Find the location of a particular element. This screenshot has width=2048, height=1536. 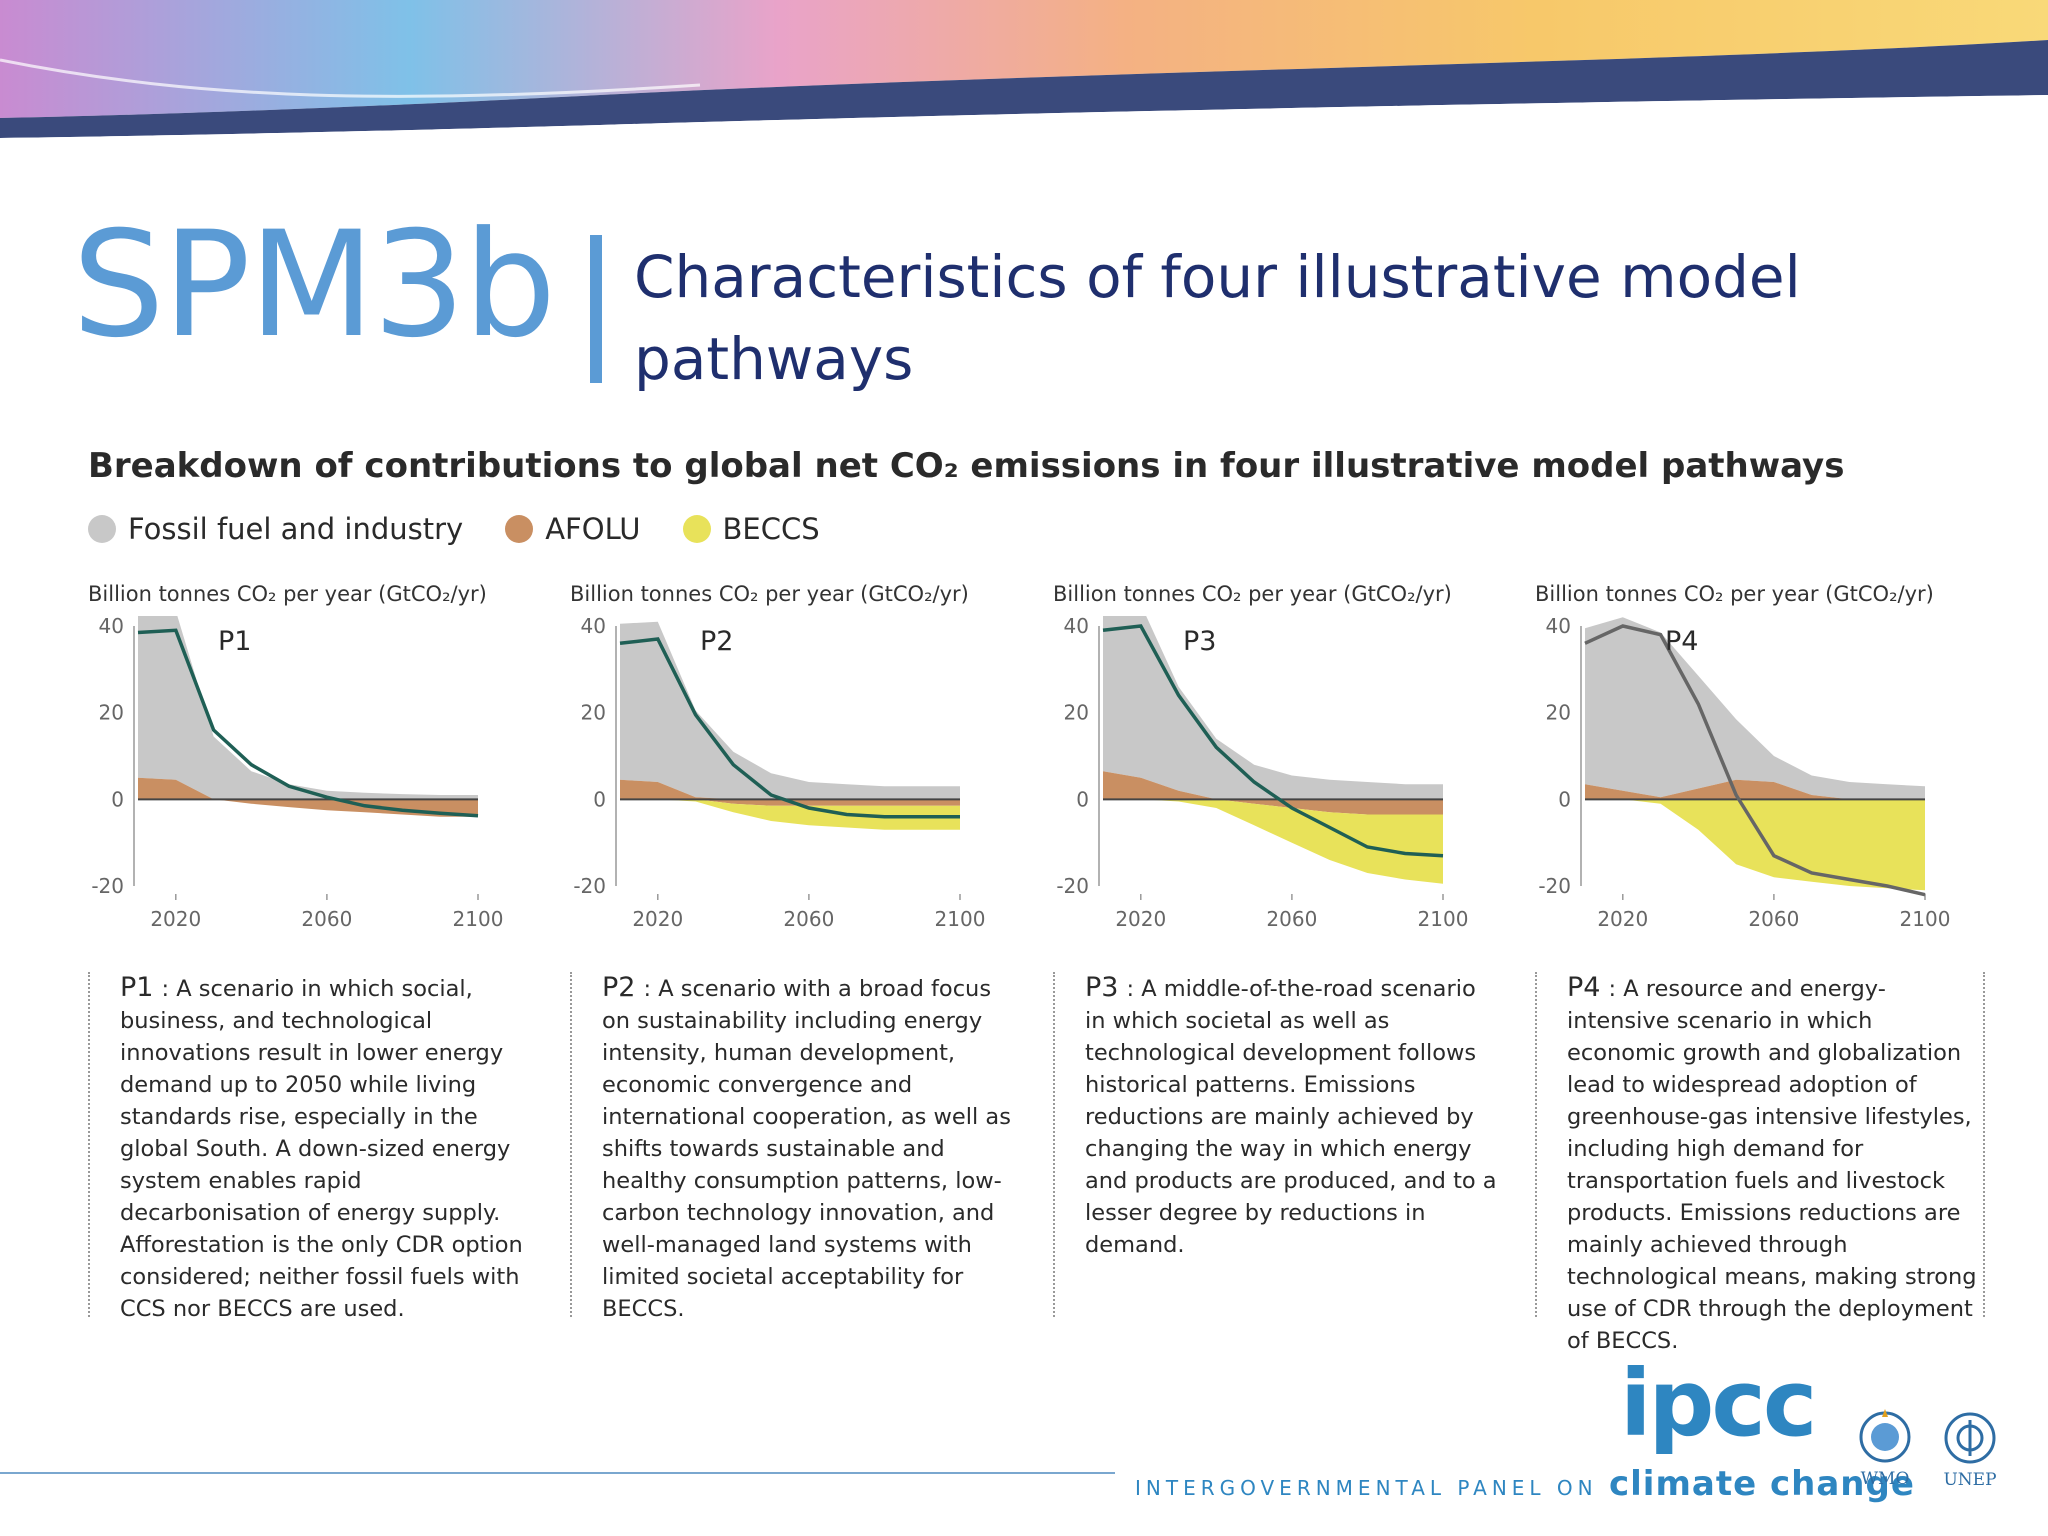

pathway-name: P4 is located at coordinates (1584, 987).